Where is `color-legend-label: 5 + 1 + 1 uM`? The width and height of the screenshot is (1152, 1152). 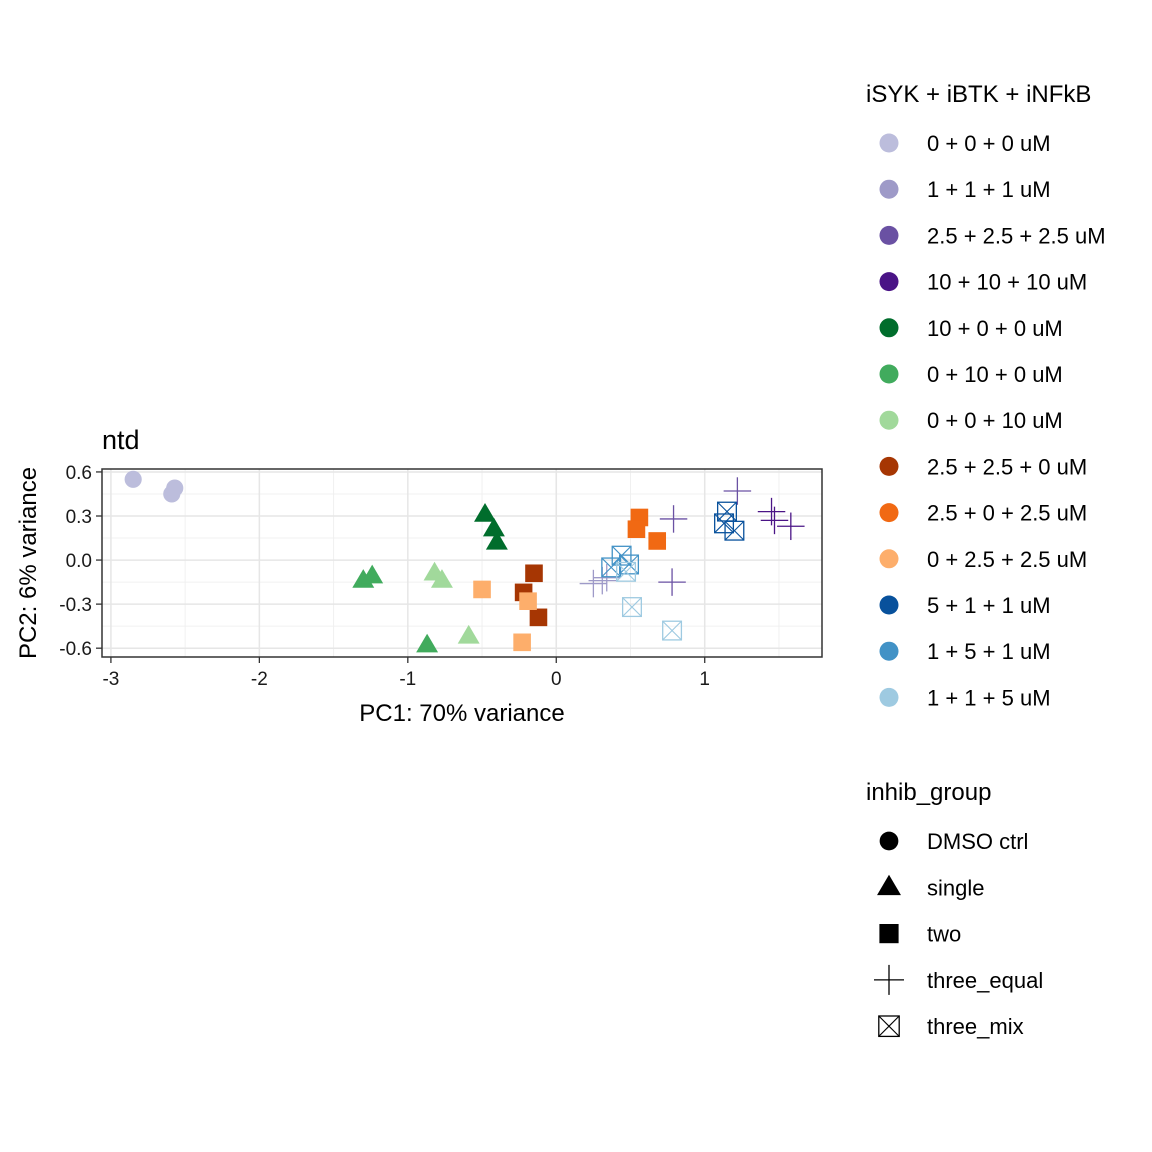 color-legend-label: 5 + 1 + 1 uM is located at coordinates (989, 605).